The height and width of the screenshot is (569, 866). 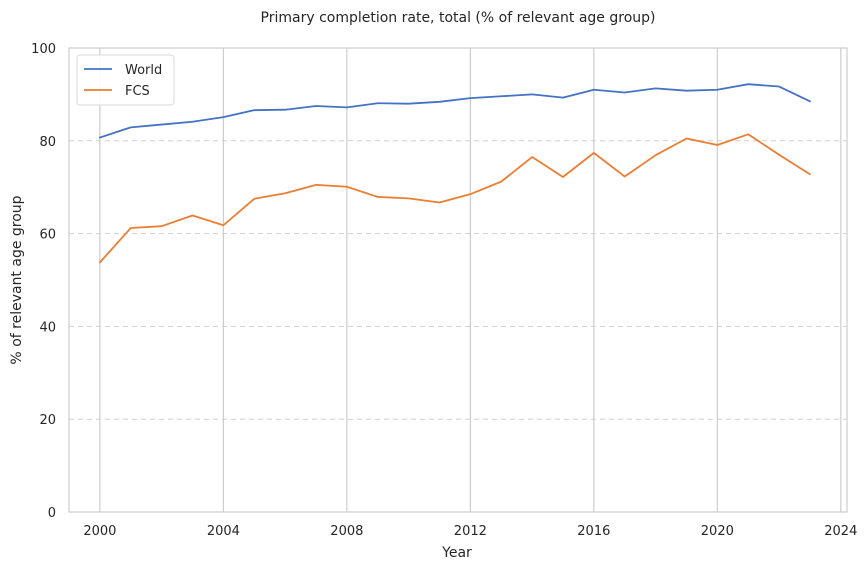 What do you see at coordinates (47, 235) in the screenshot?
I see `y-tick-label: 60` at bounding box center [47, 235].